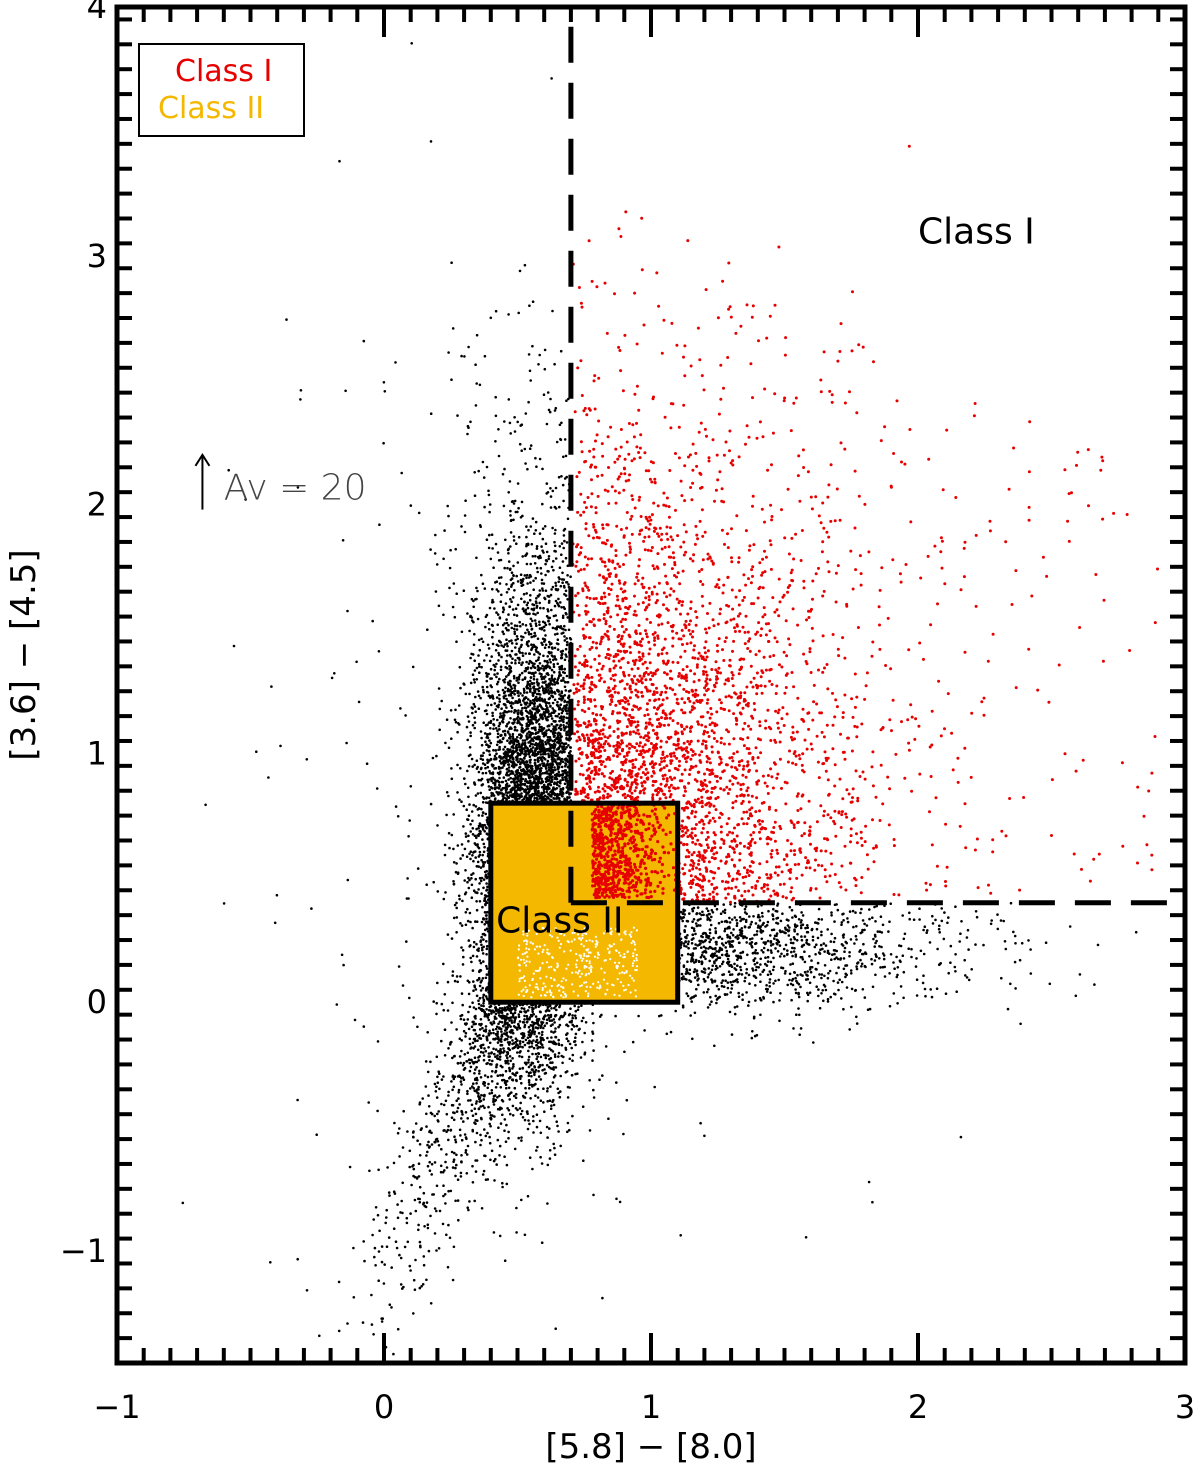 The image size is (1200, 1470). I want to click on data-point-2081, so click(525, 707).